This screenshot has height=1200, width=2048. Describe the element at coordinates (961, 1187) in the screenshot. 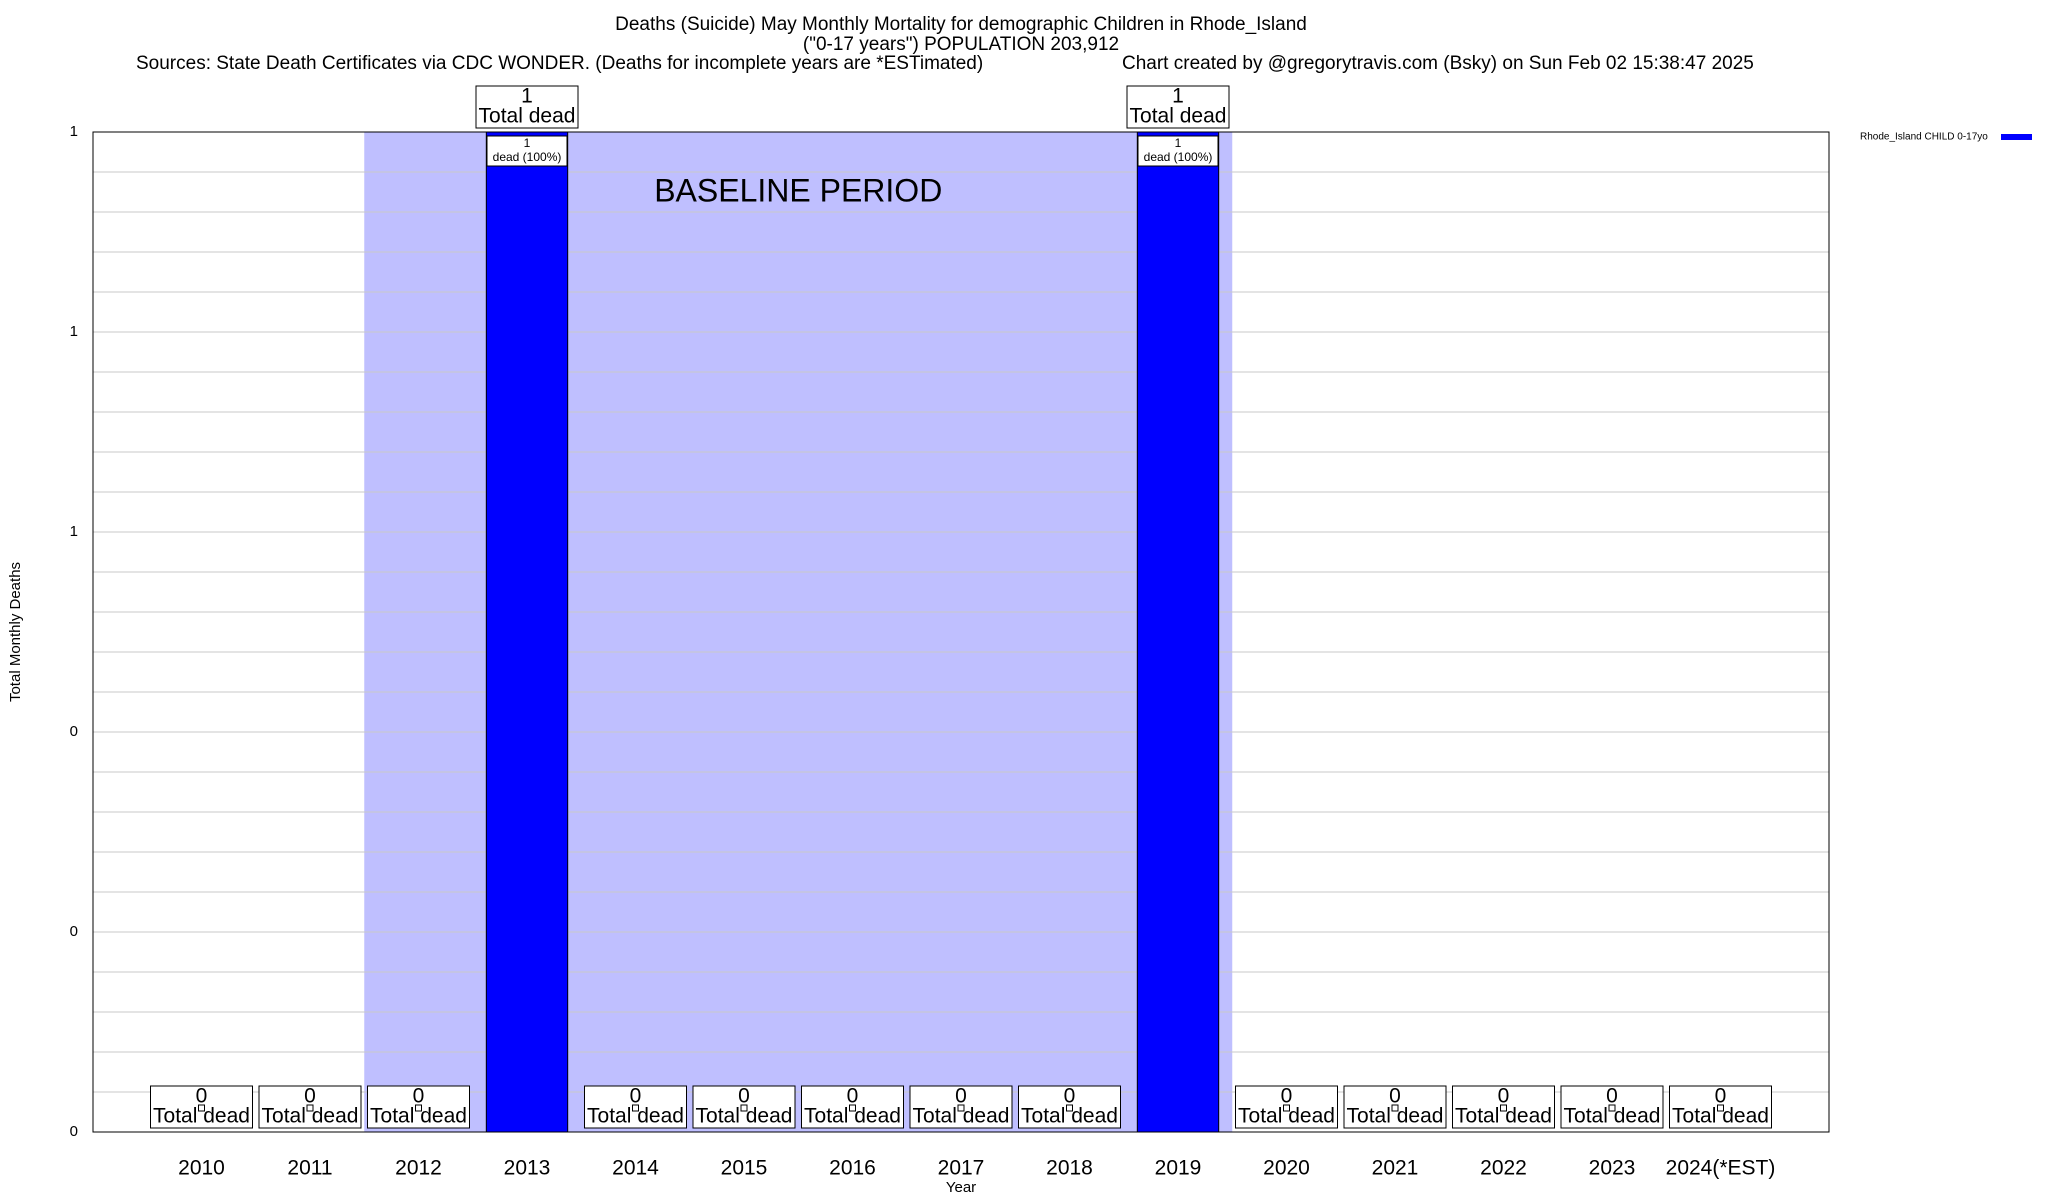

I see `x-axis-label: Year` at that location.